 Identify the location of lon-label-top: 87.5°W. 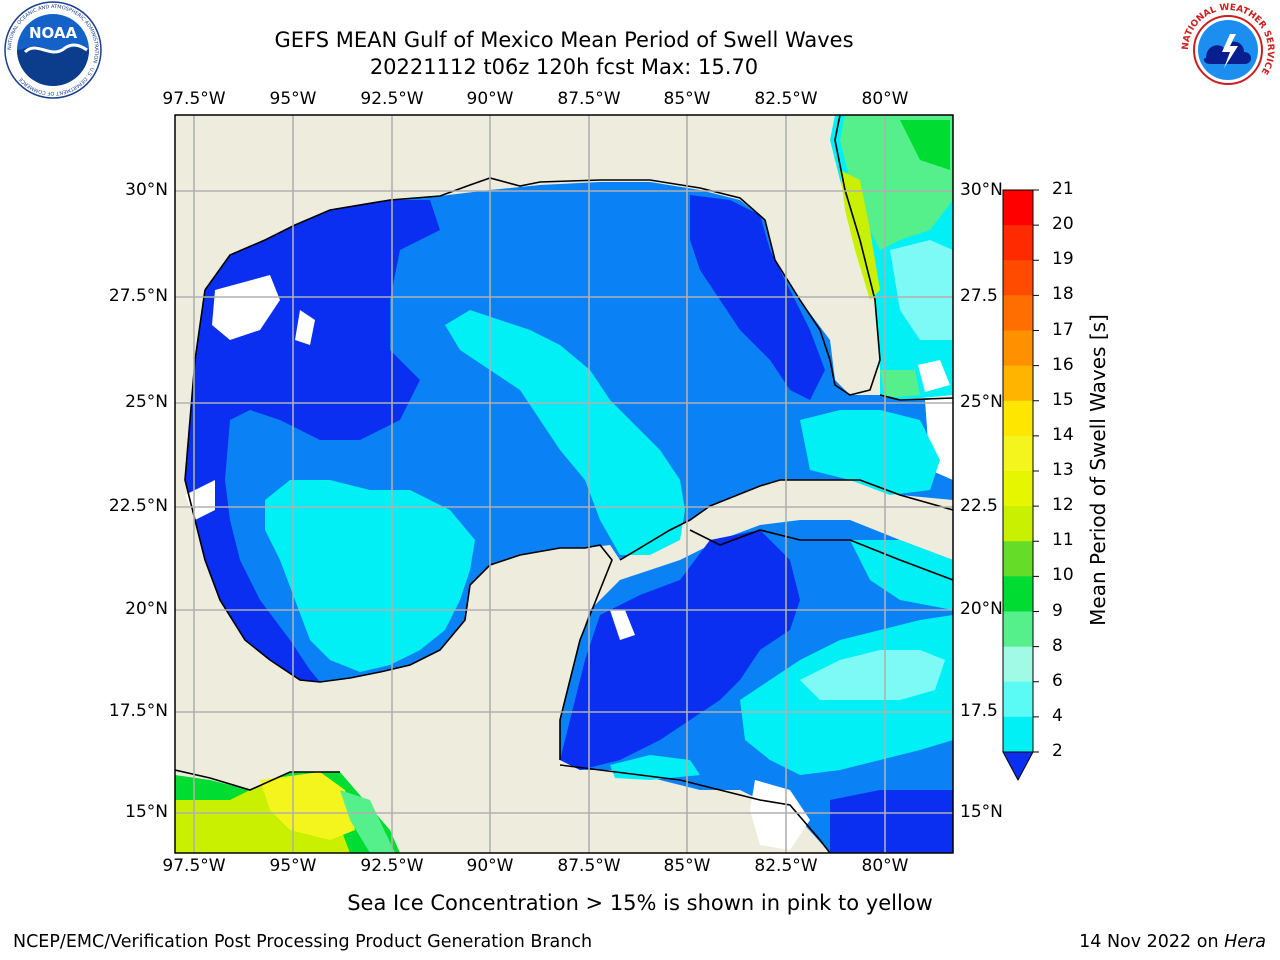
(589, 99).